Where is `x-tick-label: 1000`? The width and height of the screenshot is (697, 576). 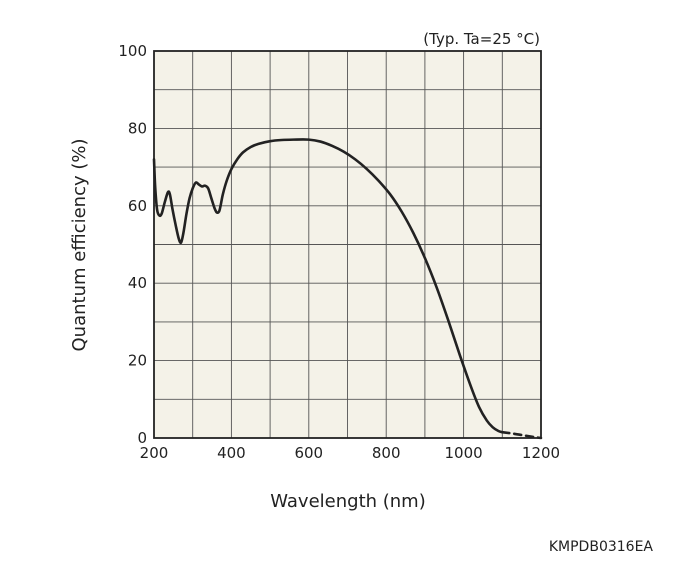 x-tick-label: 1000 is located at coordinates (464, 453).